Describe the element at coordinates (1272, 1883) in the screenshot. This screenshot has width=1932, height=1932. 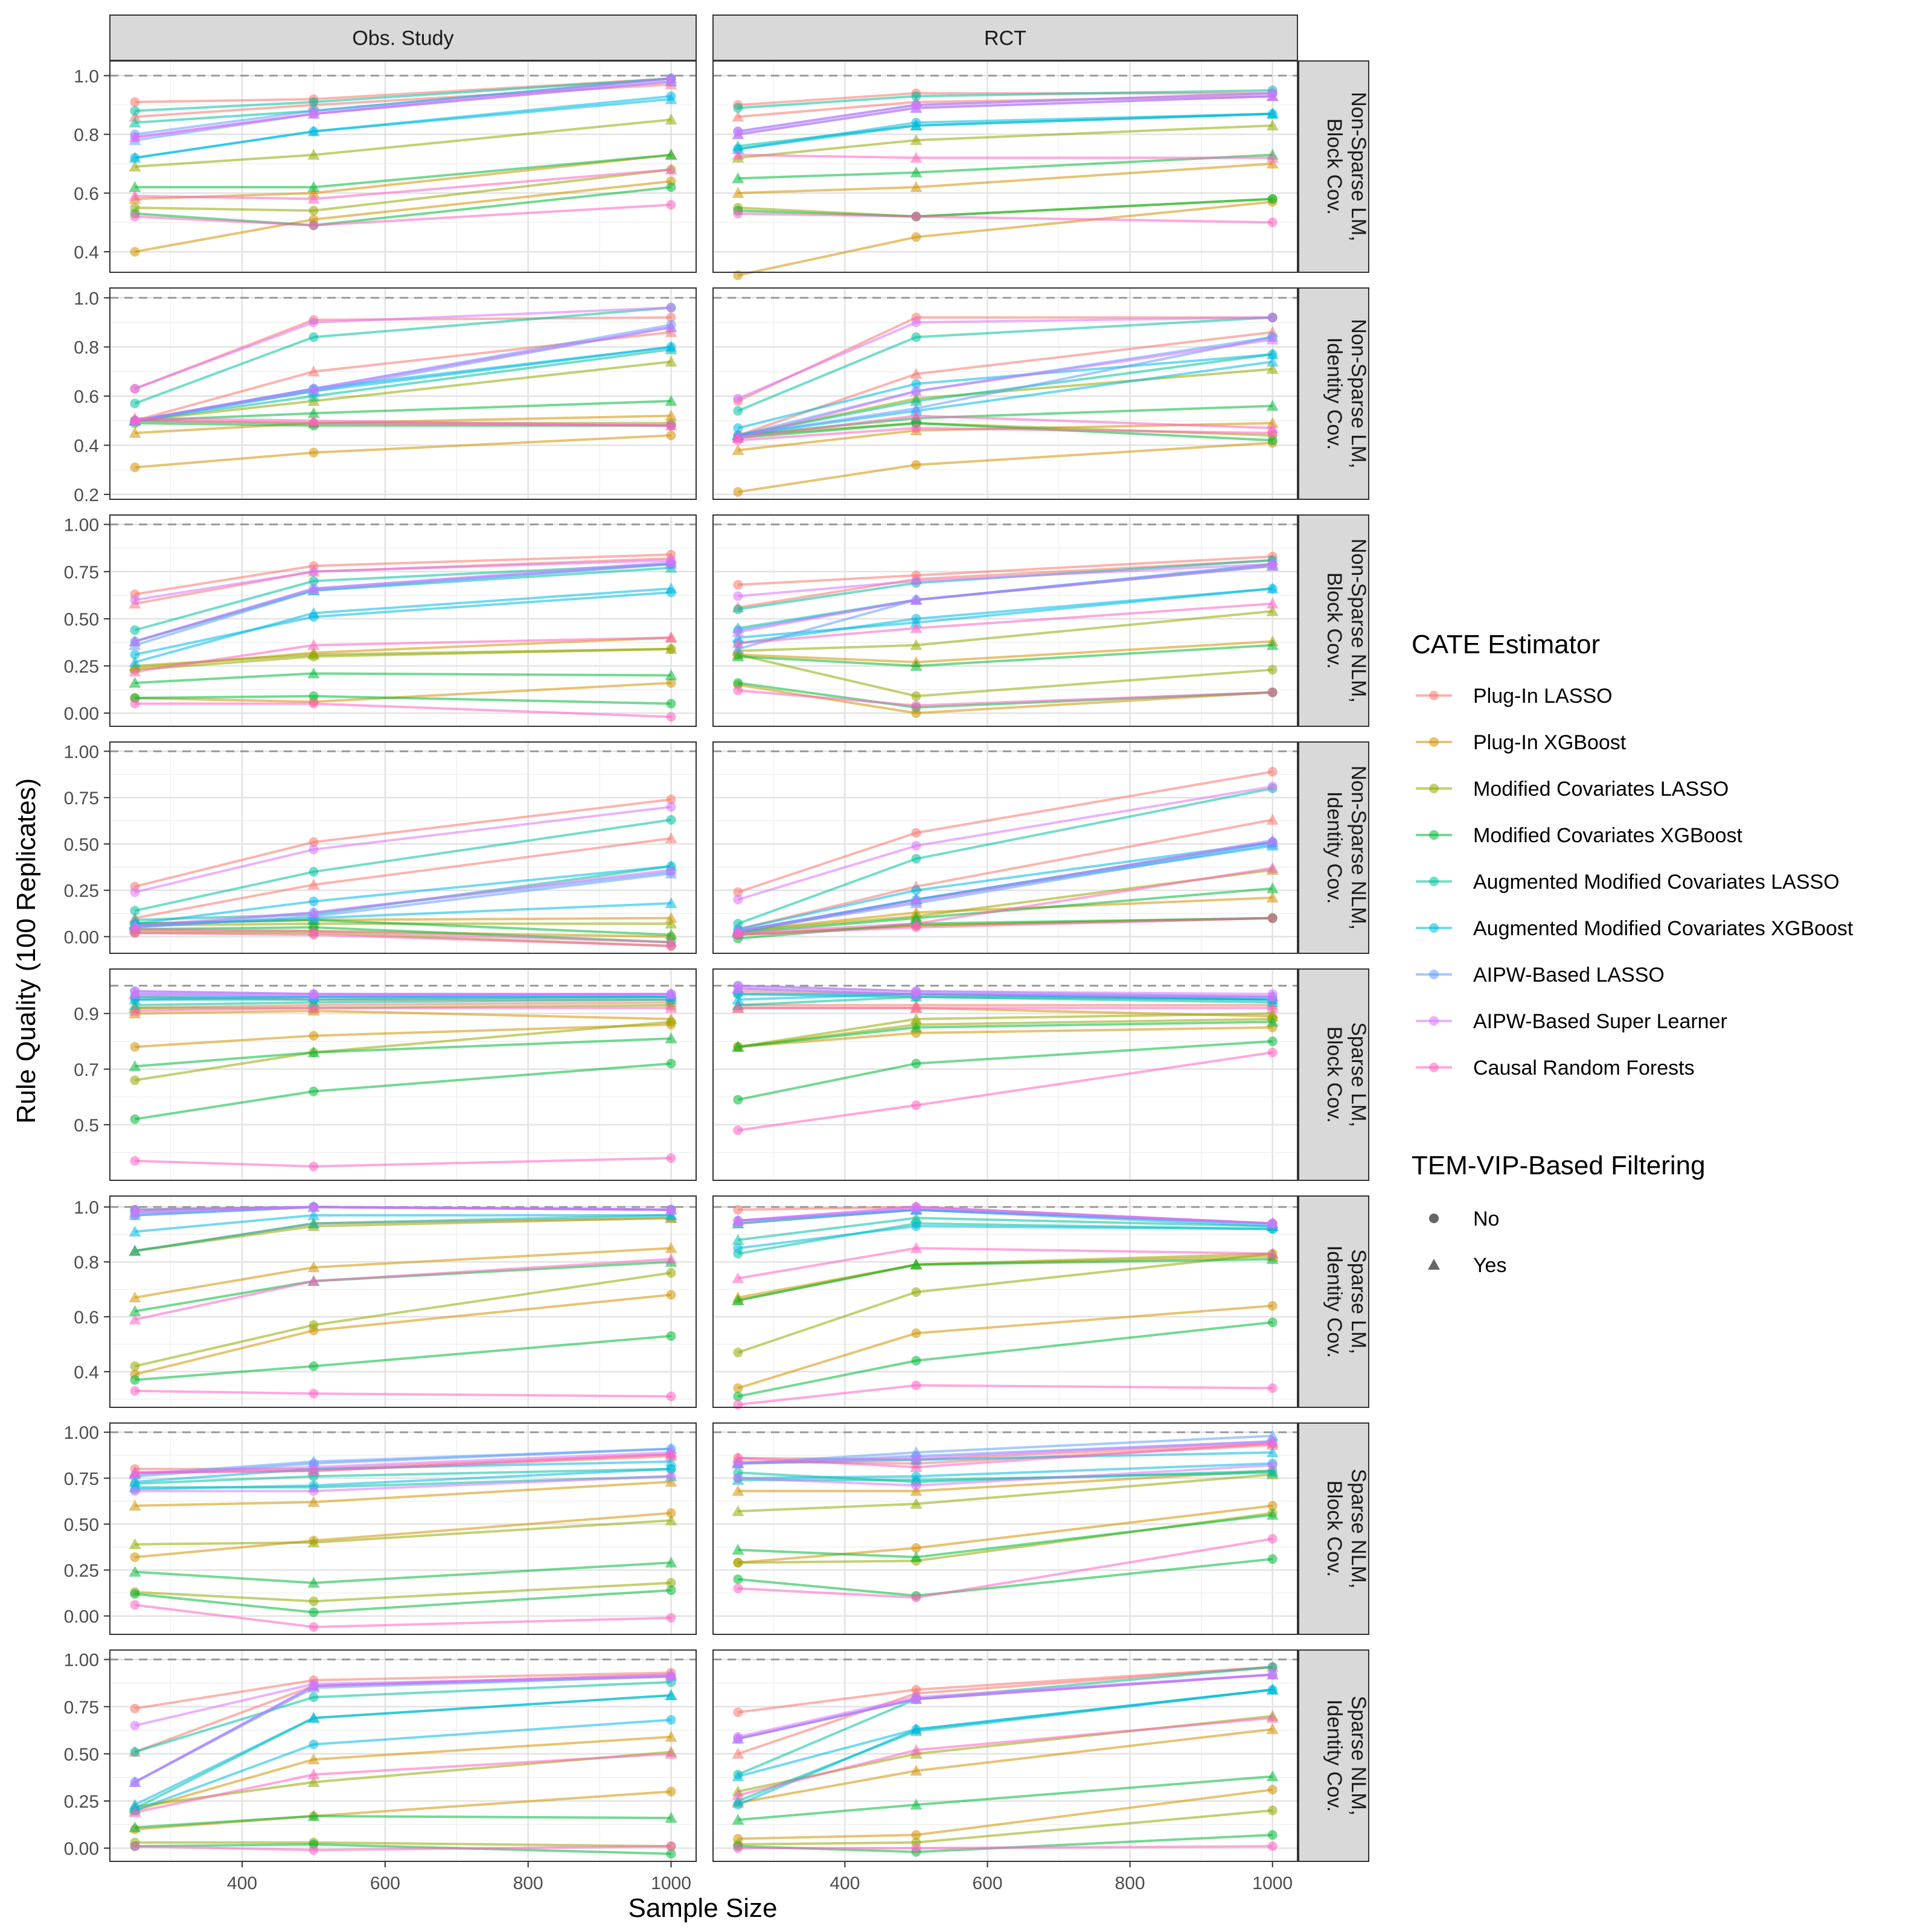
I see `x-tick-label: 1000` at that location.